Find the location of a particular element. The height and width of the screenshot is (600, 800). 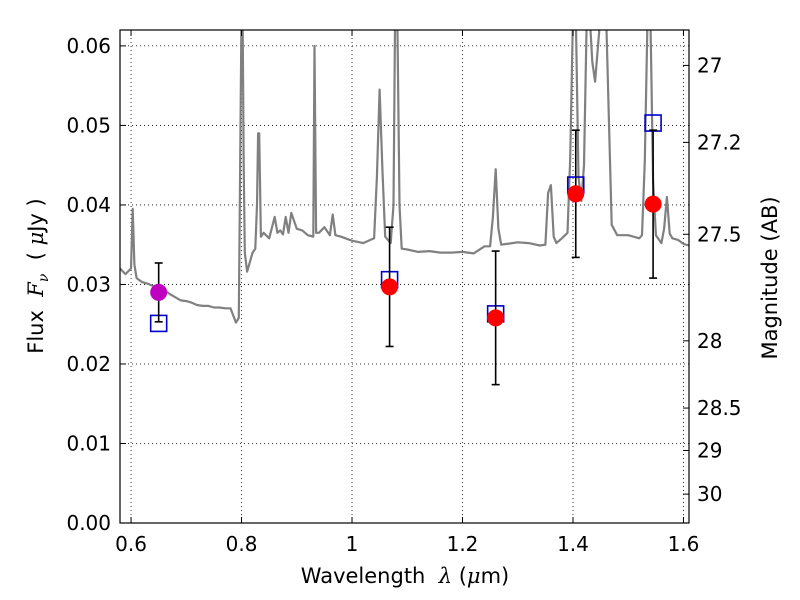

y2-tick-label: 28.5 is located at coordinates (719, 408).